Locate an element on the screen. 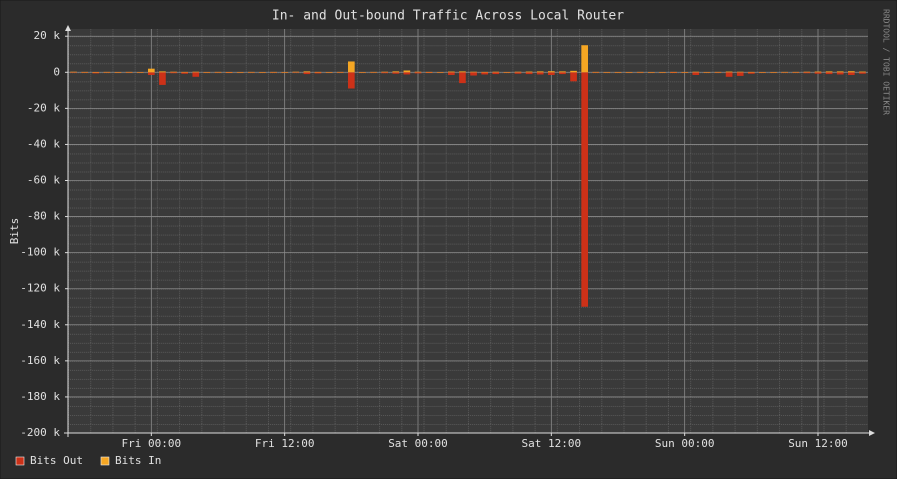  legend-label: Bits In is located at coordinates (138, 460).